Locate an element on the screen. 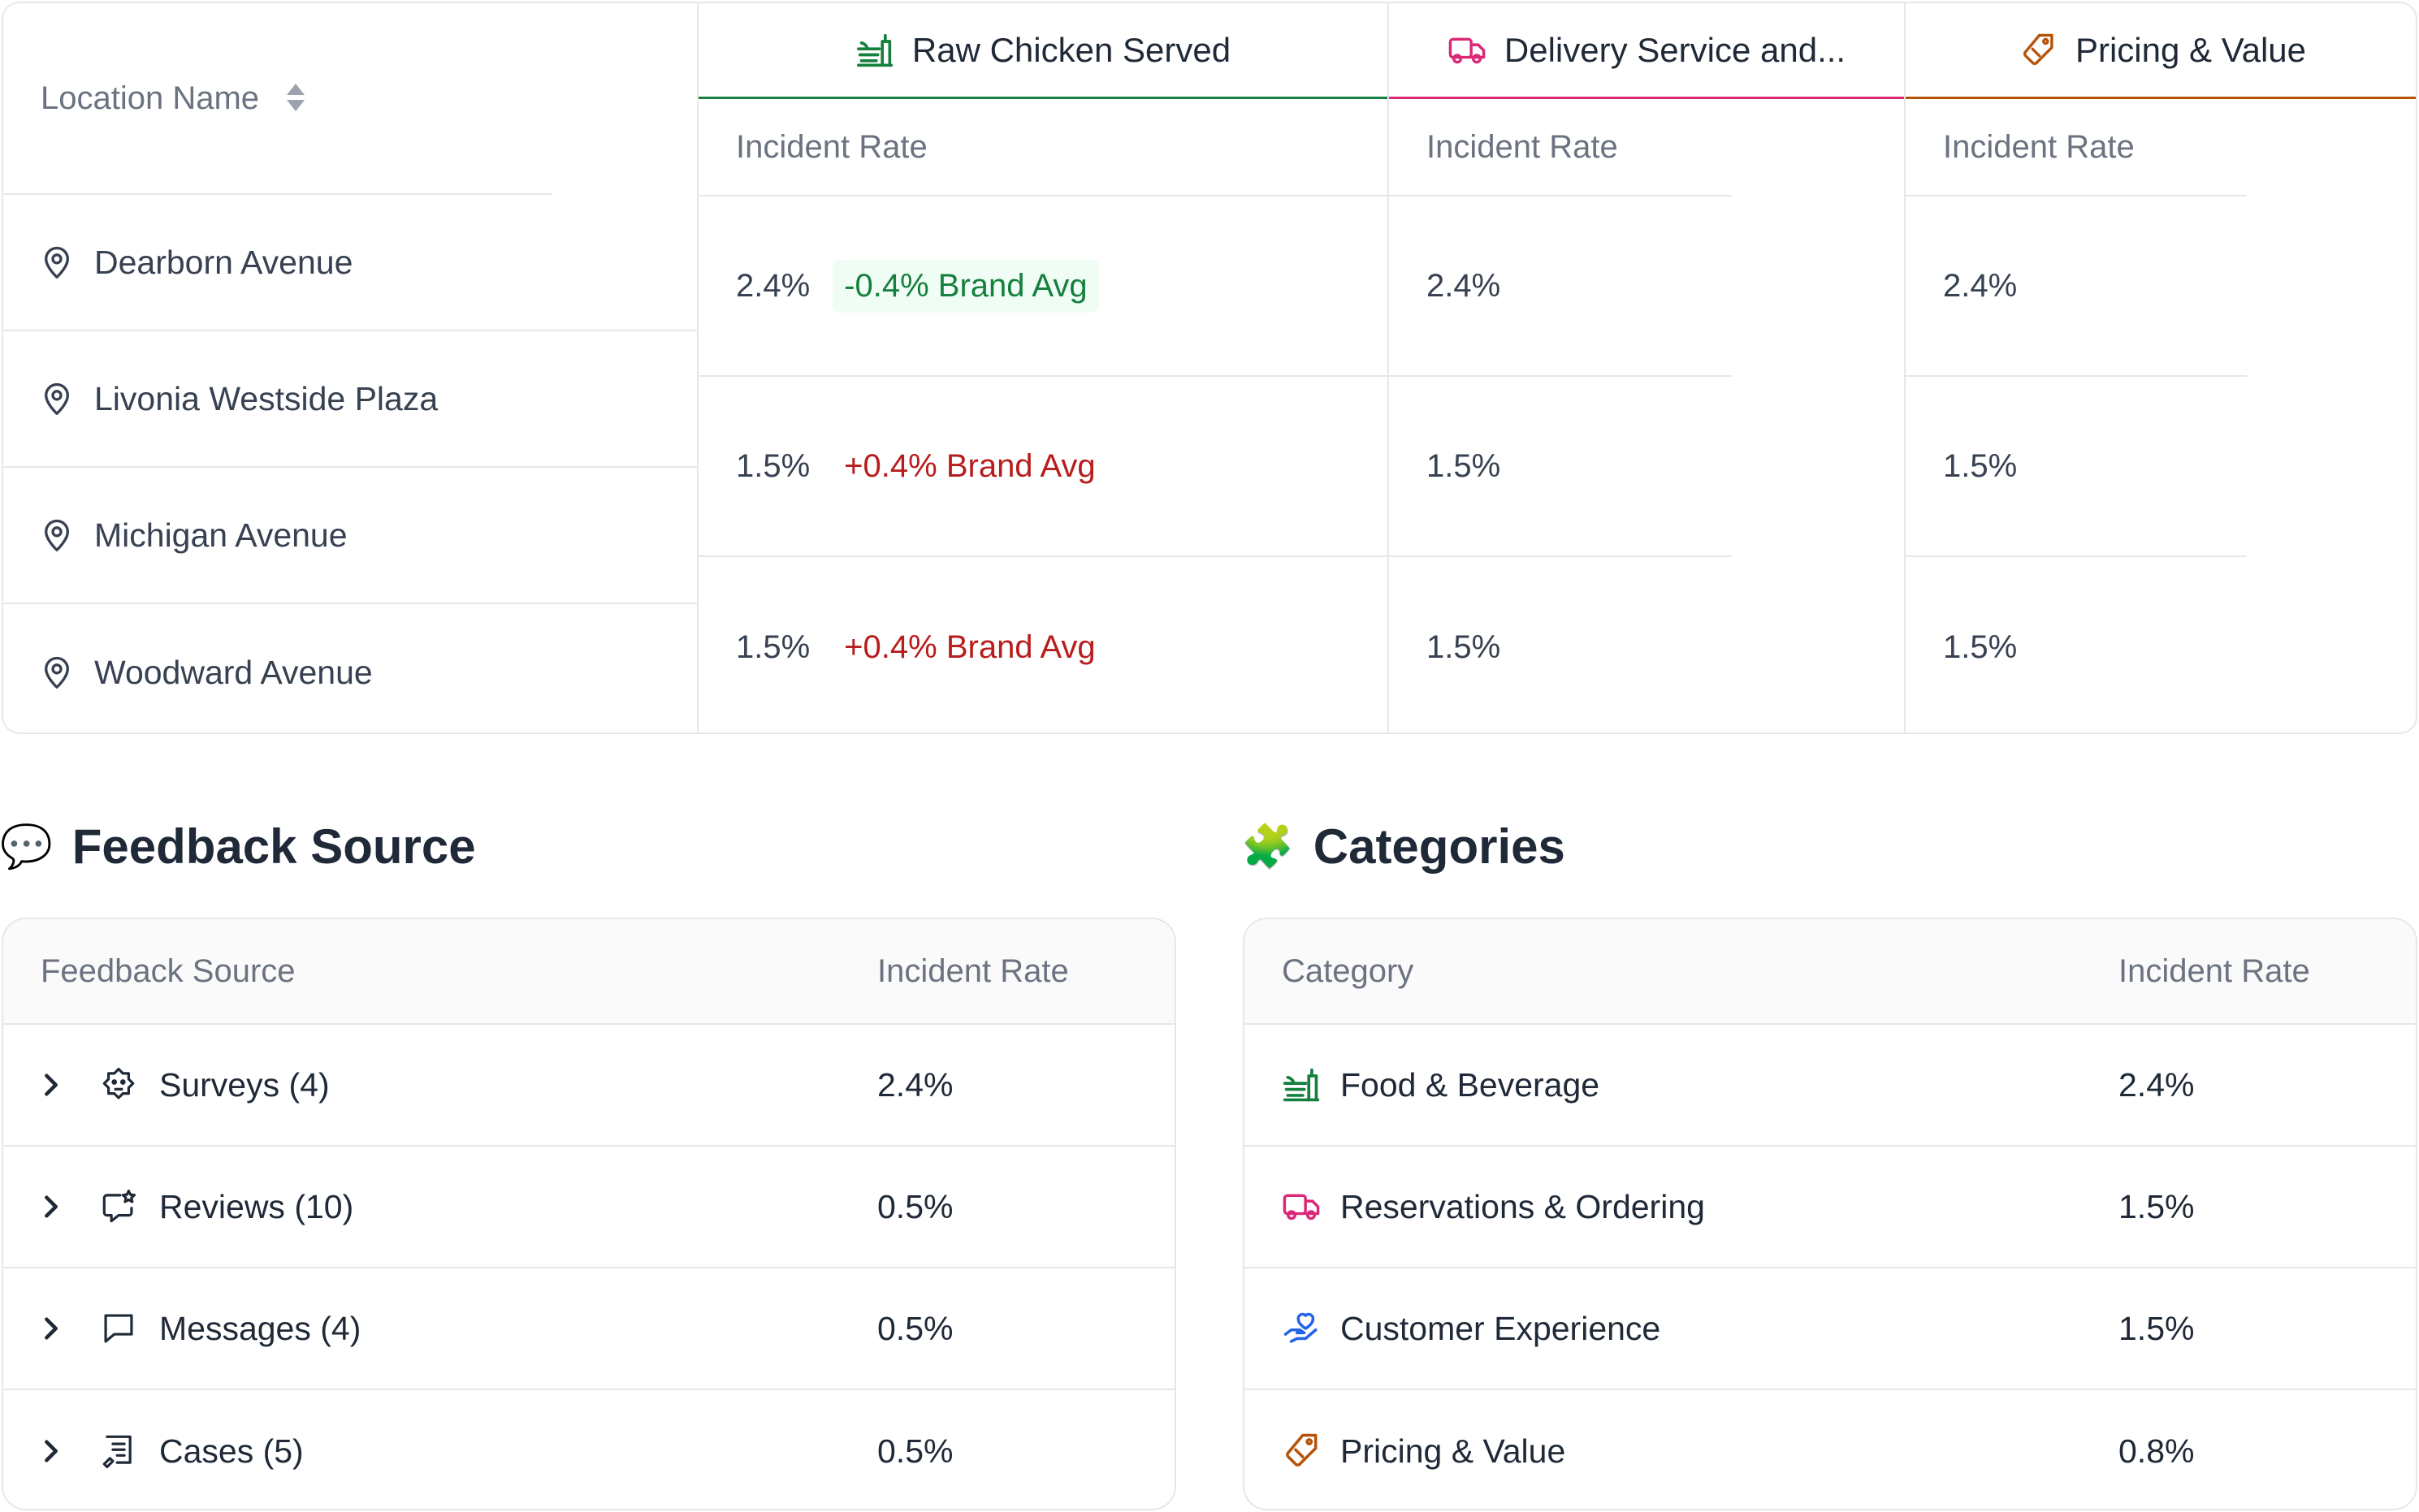 This screenshot has height=1512, width=2419. category-label: Food & Beverage is located at coordinates (1470, 1084).